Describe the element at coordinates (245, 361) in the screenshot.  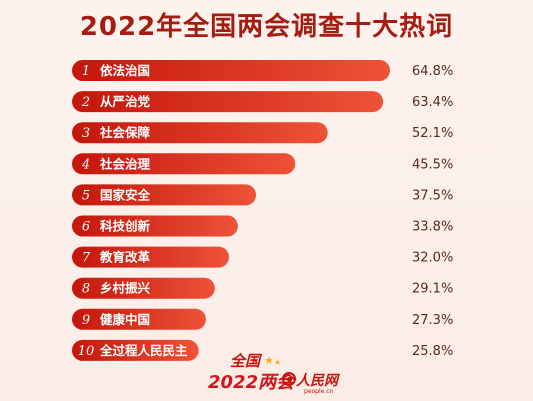
I see `logo-top-text: 全国` at that location.